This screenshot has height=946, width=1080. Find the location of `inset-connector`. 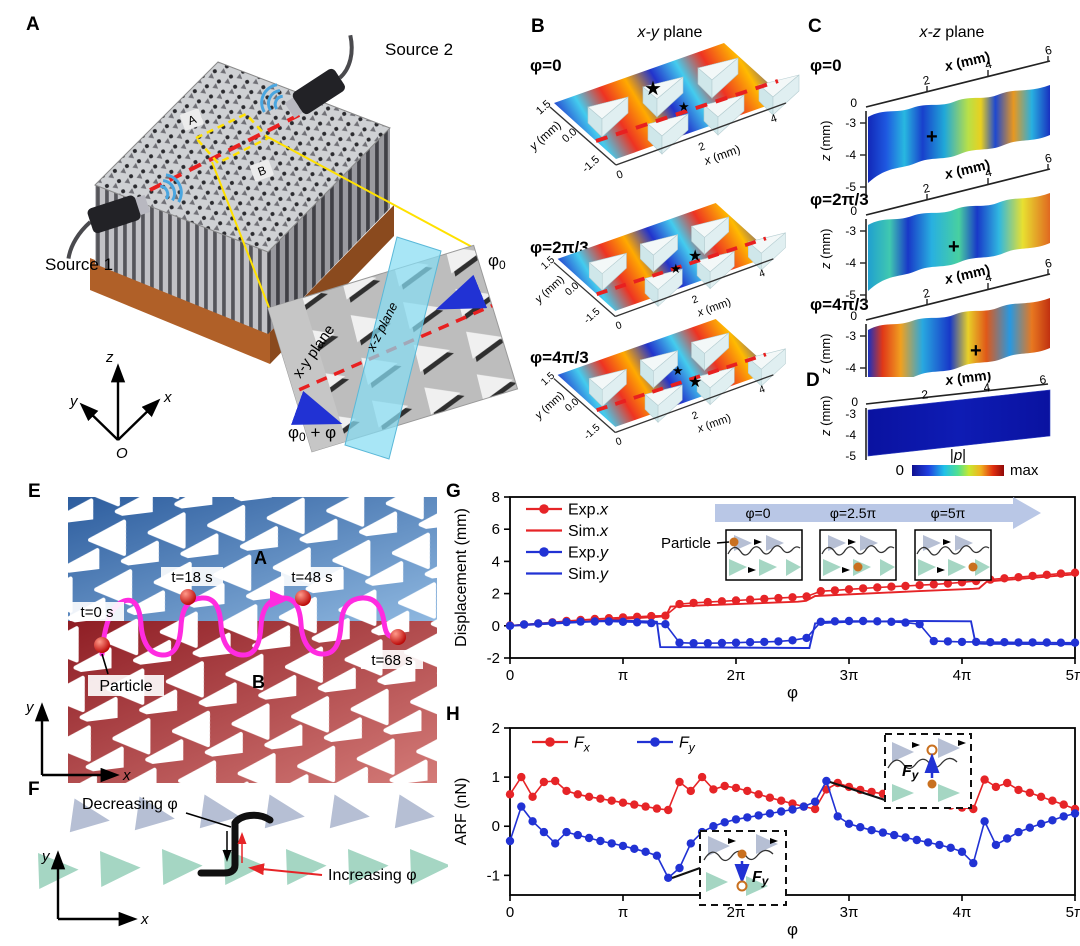

inset-connector is located at coordinates (686, 873).